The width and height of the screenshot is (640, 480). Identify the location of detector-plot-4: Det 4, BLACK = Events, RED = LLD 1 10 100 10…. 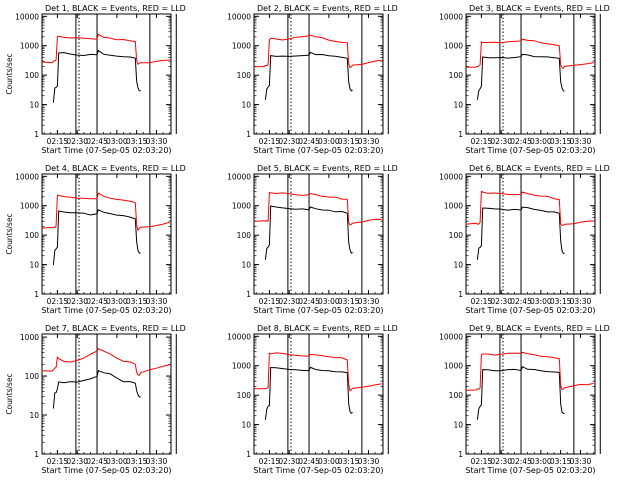
(95, 239).